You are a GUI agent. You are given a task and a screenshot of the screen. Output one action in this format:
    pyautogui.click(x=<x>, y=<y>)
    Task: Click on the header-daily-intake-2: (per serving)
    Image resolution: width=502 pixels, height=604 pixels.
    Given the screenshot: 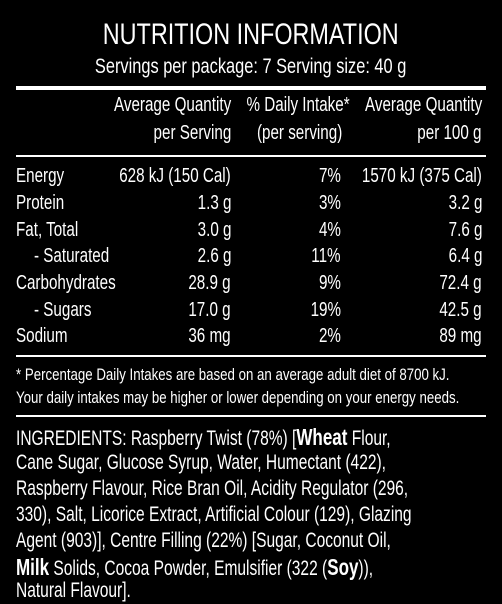 What is the action you would take?
    pyautogui.click(x=299, y=133)
    